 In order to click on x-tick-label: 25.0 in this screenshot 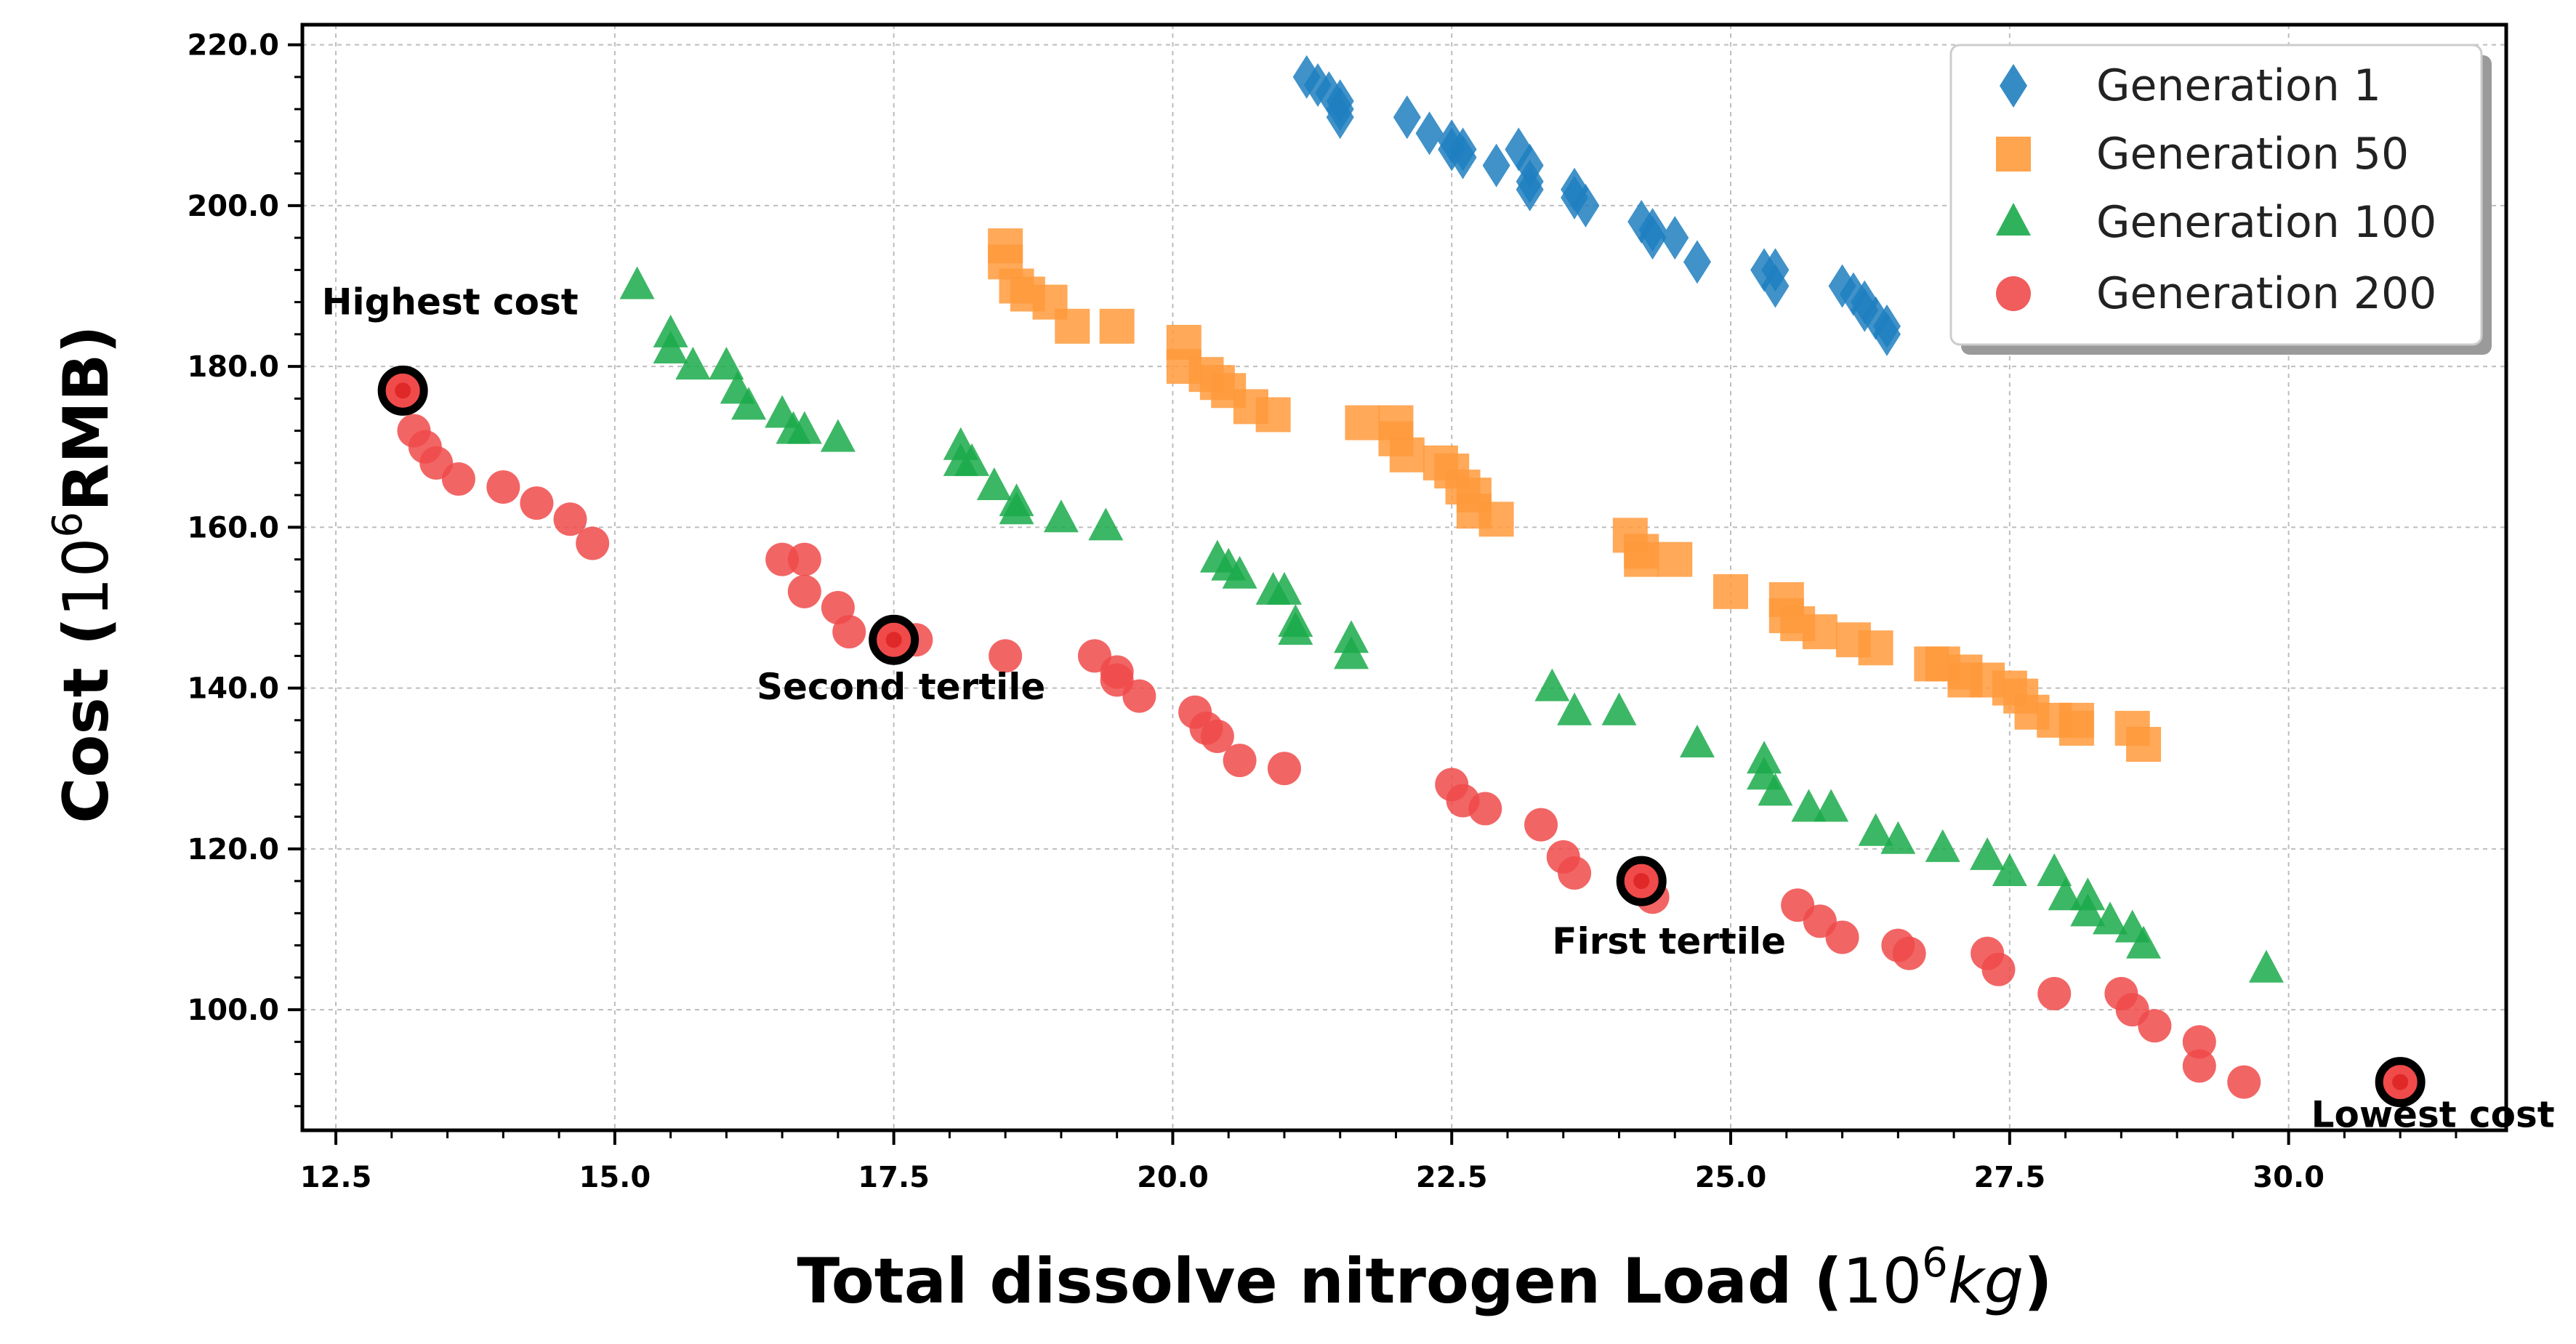, I will do `click(1731, 1177)`.